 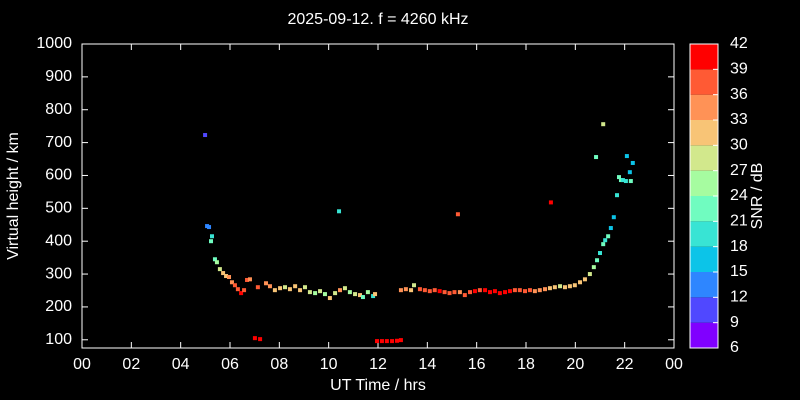 What do you see at coordinates (575, 364) in the screenshot?
I see `x-tick-label: 20` at bounding box center [575, 364].